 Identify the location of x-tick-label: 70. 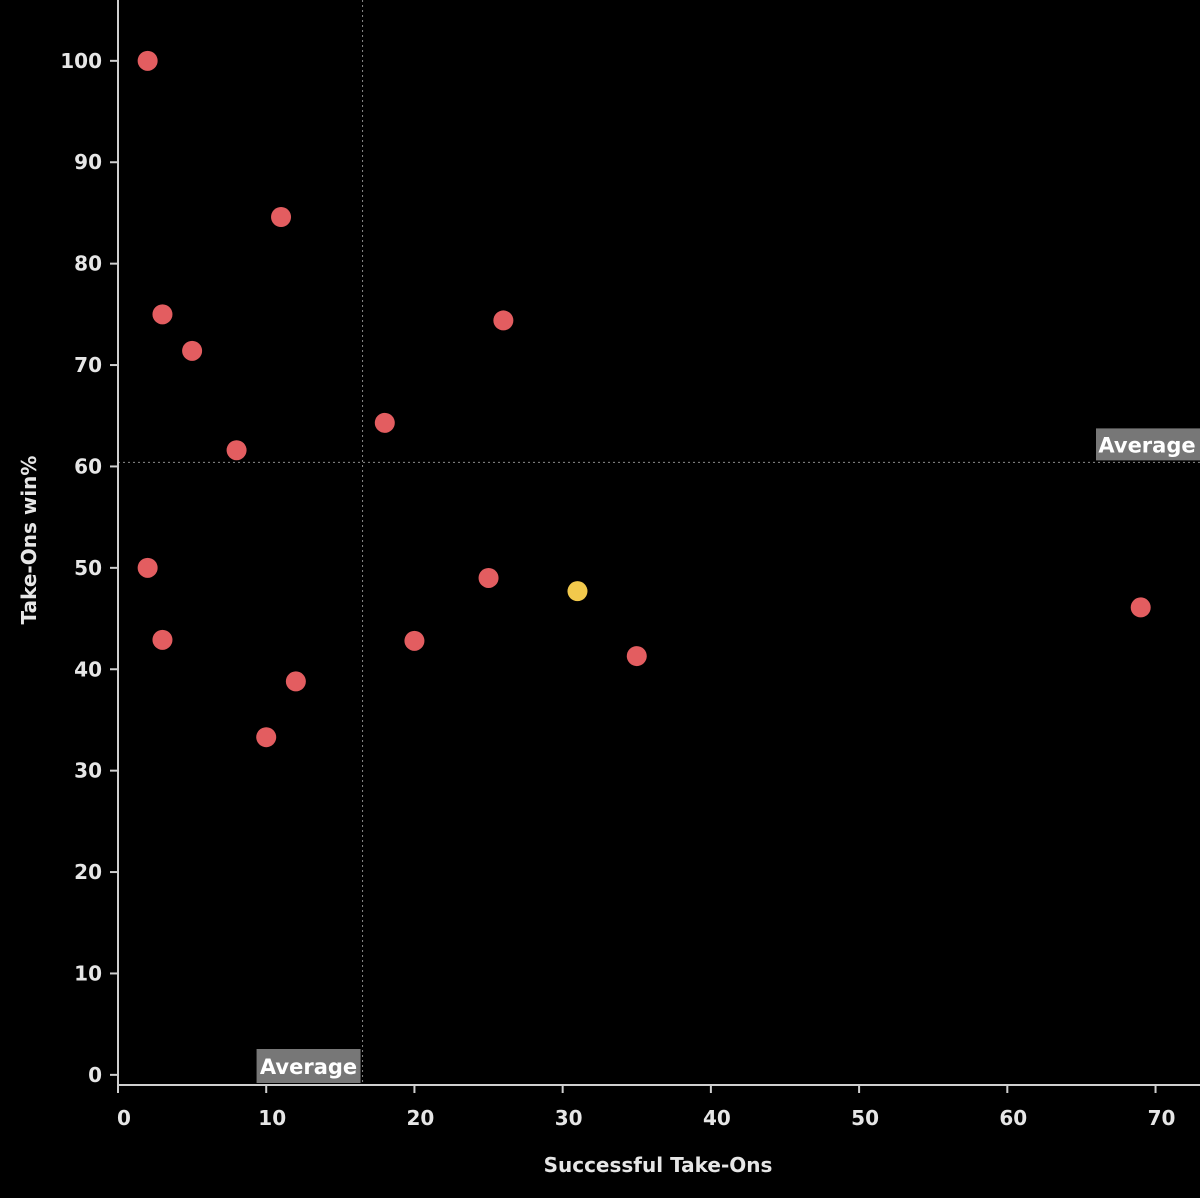
(1162, 1118).